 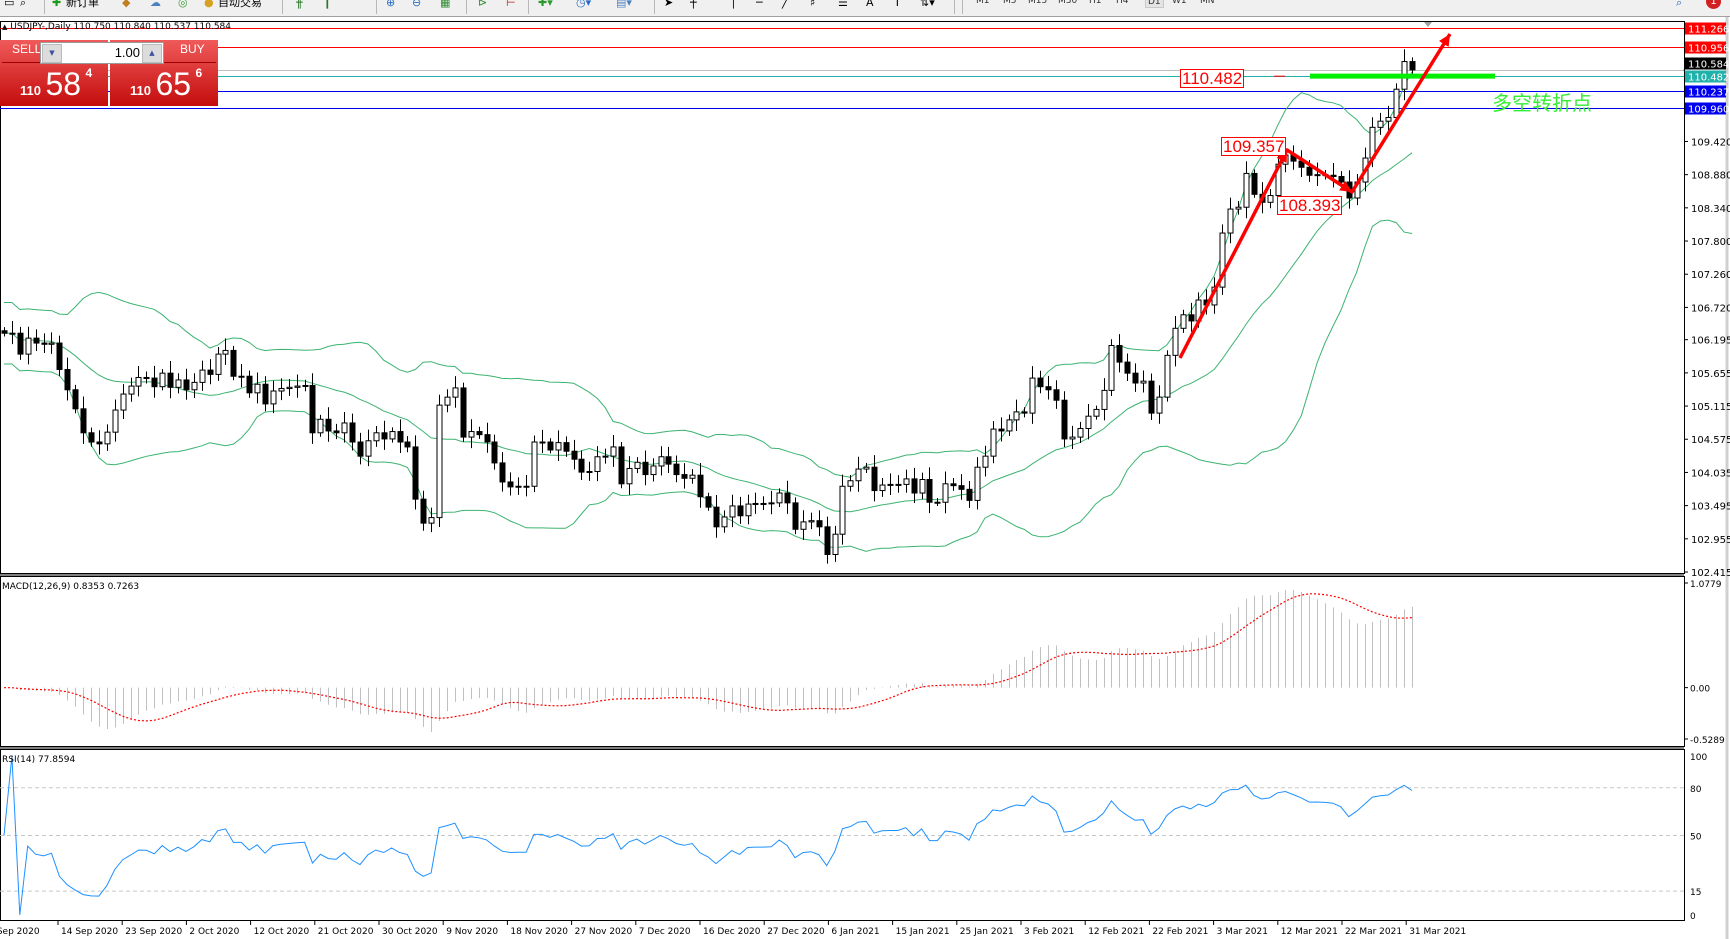 I want to click on arrows-icon: ⇅▾, so click(x=927, y=4).